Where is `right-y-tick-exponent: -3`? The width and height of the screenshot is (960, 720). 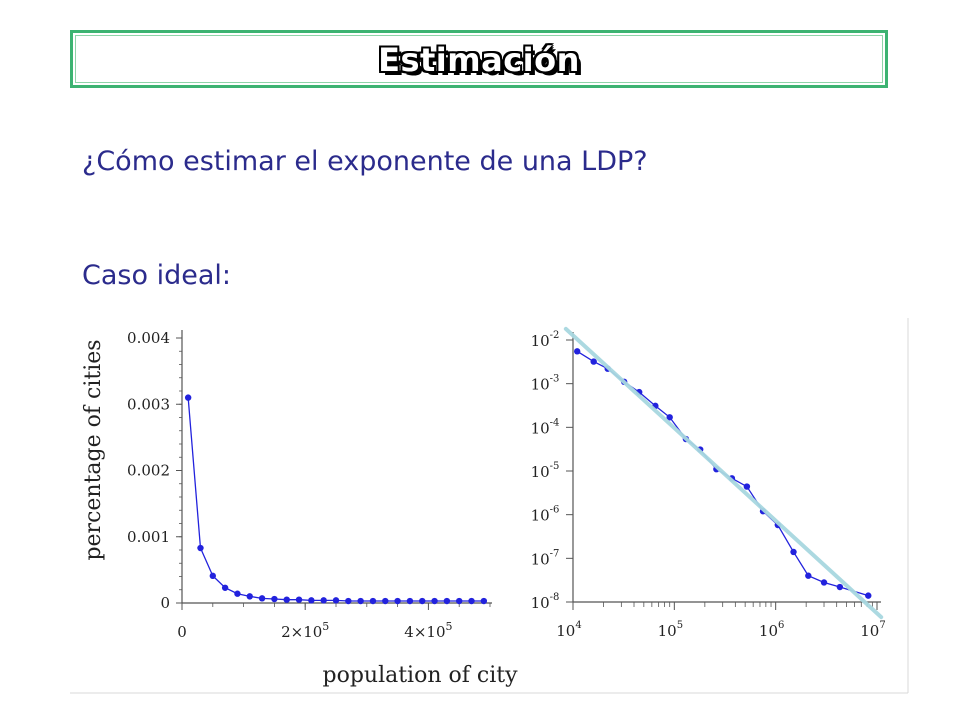 right-y-tick-exponent: -3 is located at coordinates (555, 379).